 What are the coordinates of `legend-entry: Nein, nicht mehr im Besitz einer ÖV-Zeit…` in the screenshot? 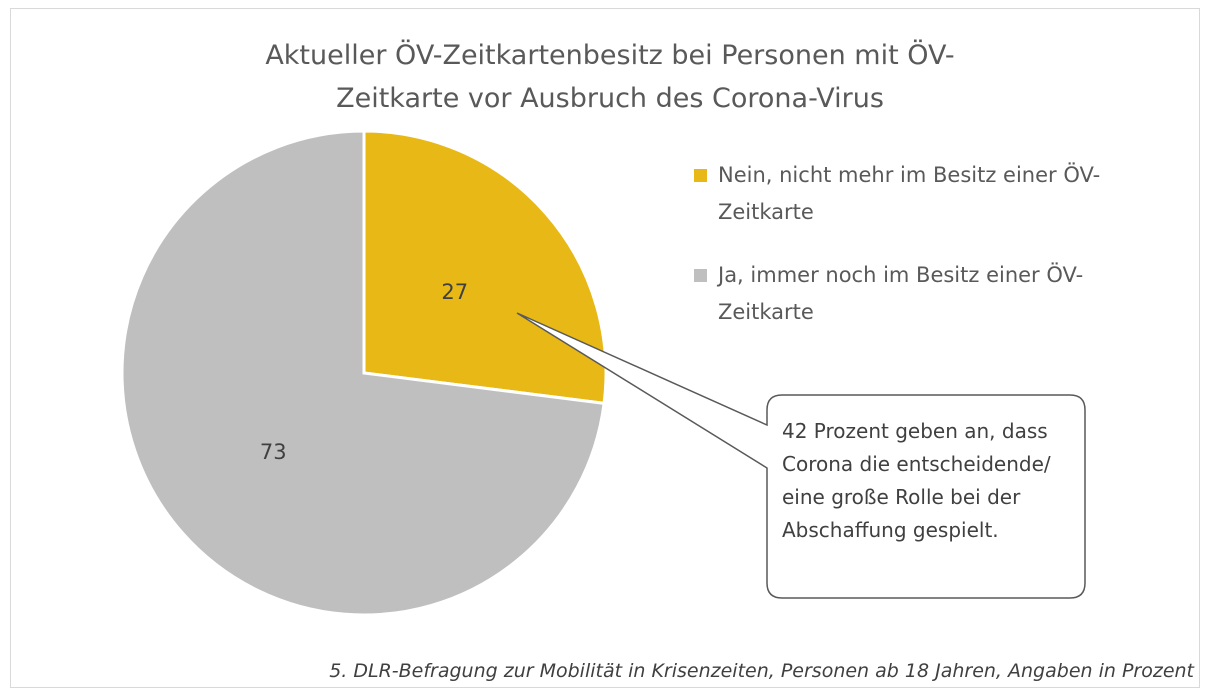 It's located at (934, 194).